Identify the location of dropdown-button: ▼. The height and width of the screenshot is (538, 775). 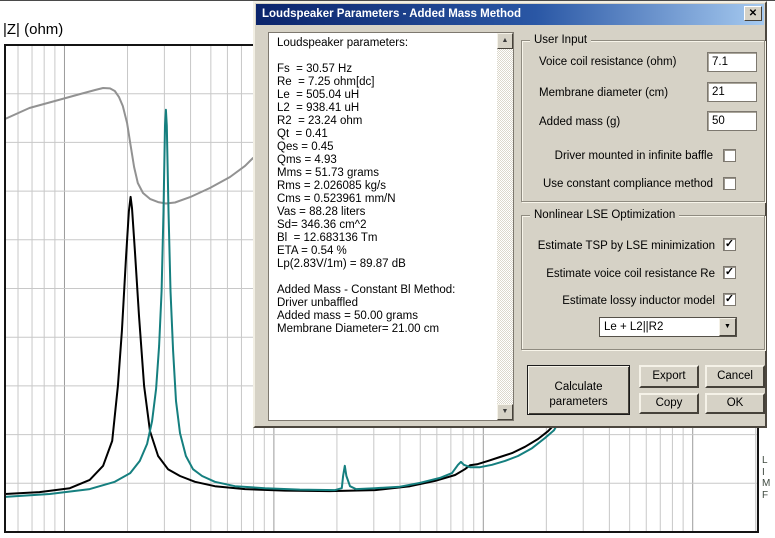
(727, 327).